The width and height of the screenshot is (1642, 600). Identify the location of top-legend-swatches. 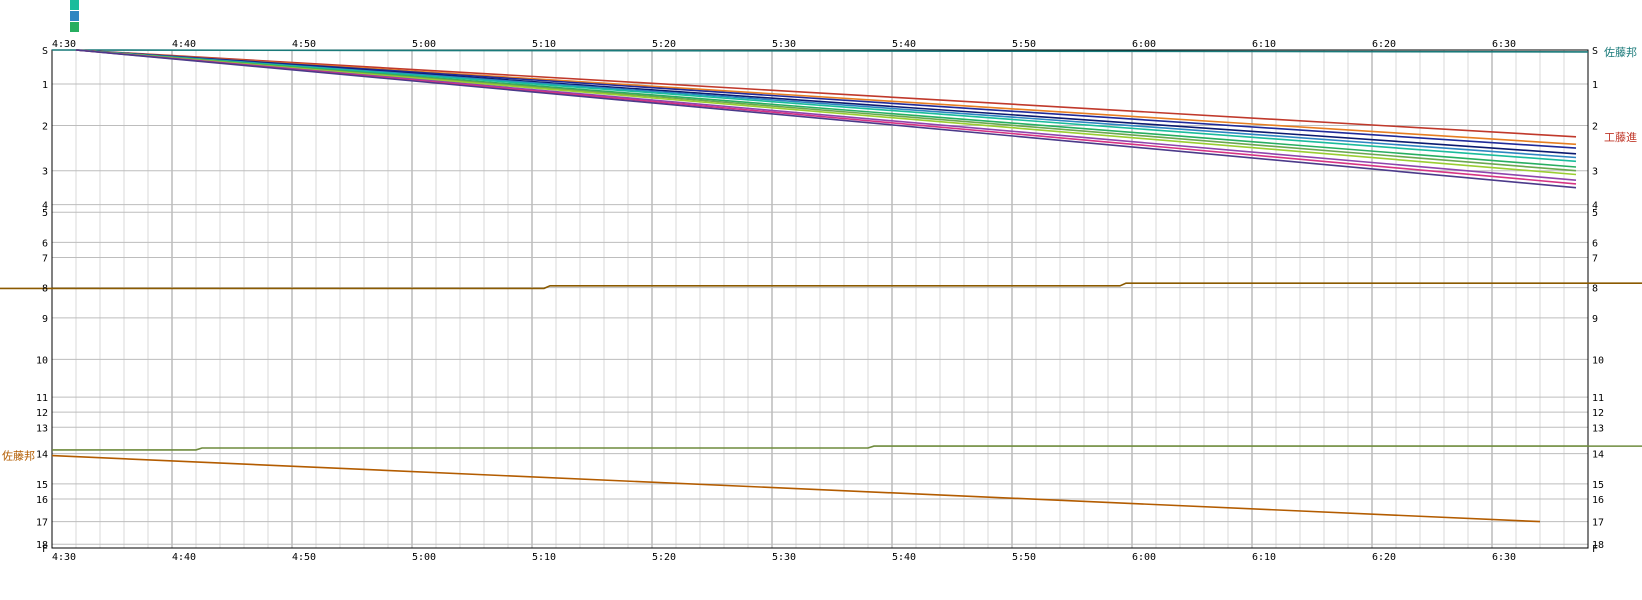
(75, 16).